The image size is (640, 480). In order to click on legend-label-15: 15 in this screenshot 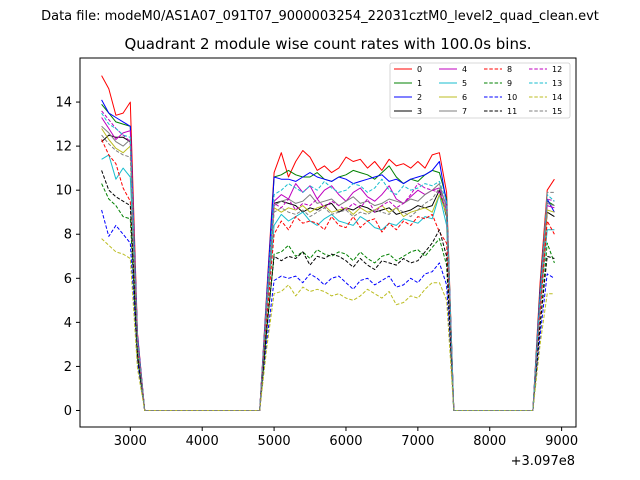, I will do `click(557, 111)`.